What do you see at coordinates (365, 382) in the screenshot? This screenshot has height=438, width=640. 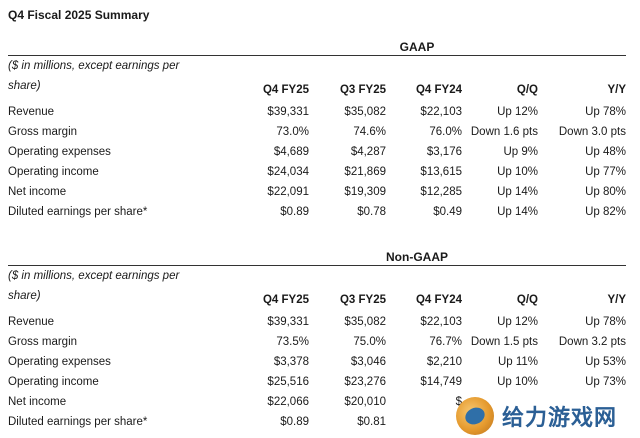 I see `nongaap-cell-q3fy25: $23,276` at bounding box center [365, 382].